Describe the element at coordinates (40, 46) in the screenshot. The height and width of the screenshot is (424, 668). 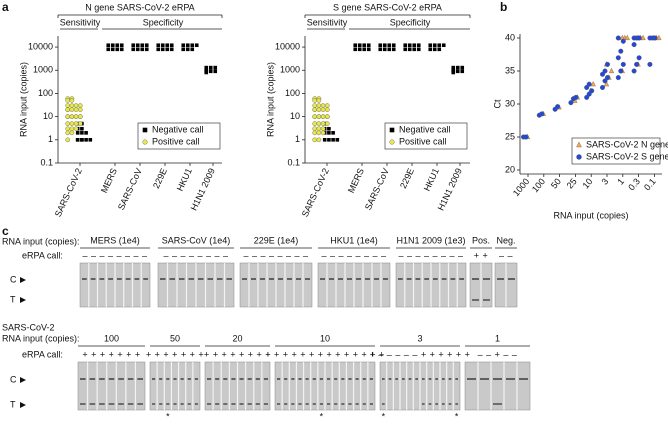
I see `y-tick-label: 10000` at that location.